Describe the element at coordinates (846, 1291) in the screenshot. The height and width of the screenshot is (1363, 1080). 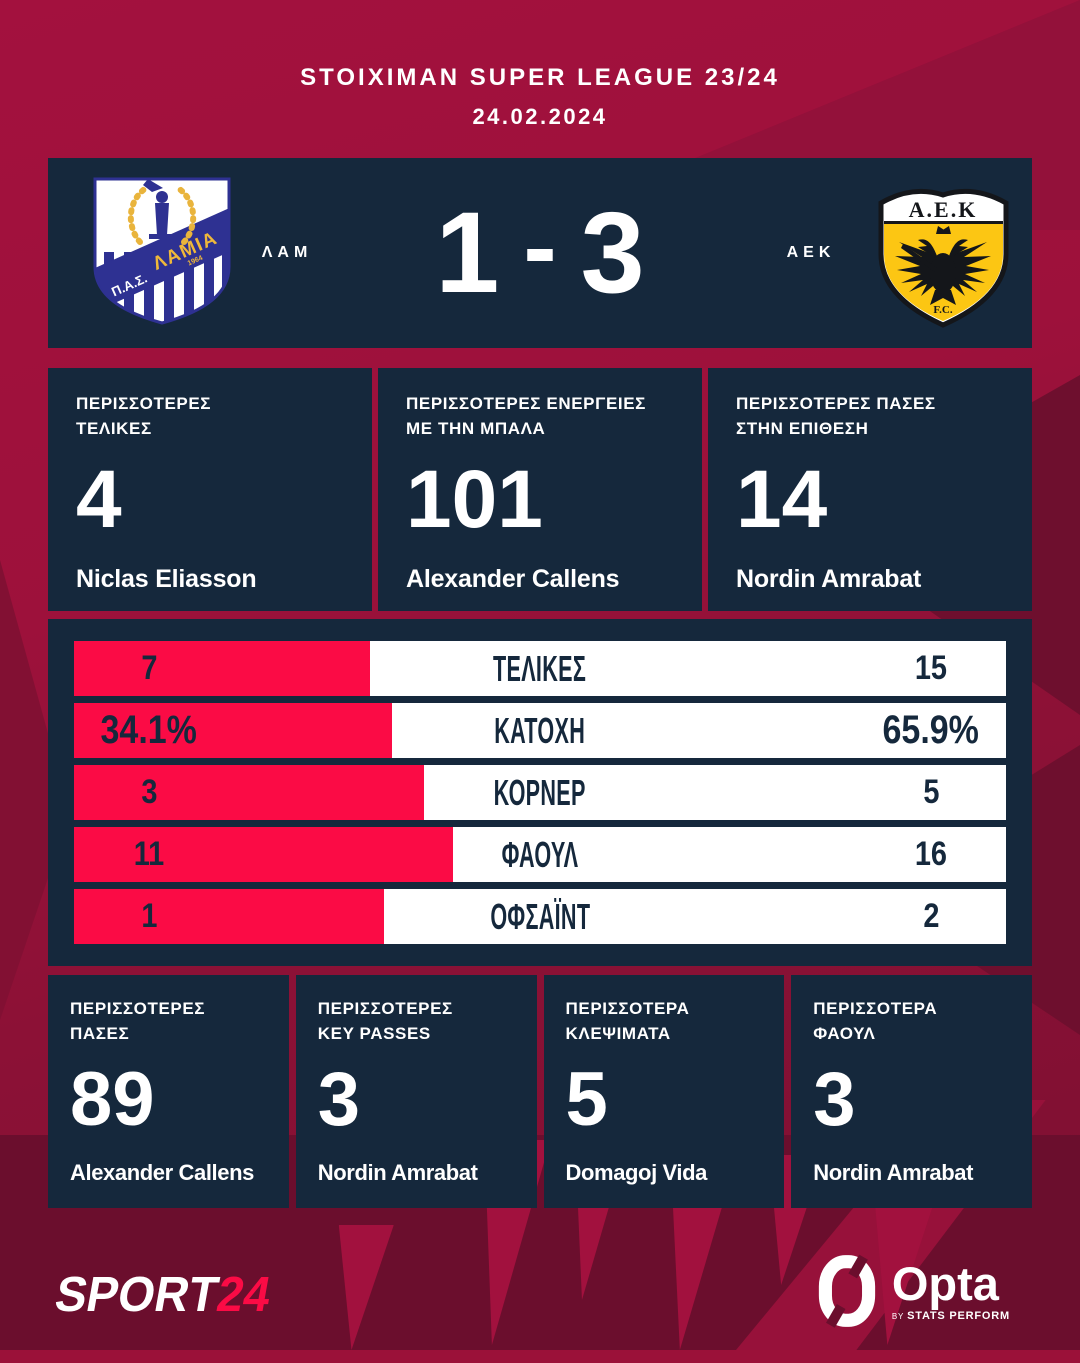
I see `opta-ring-icon` at that location.